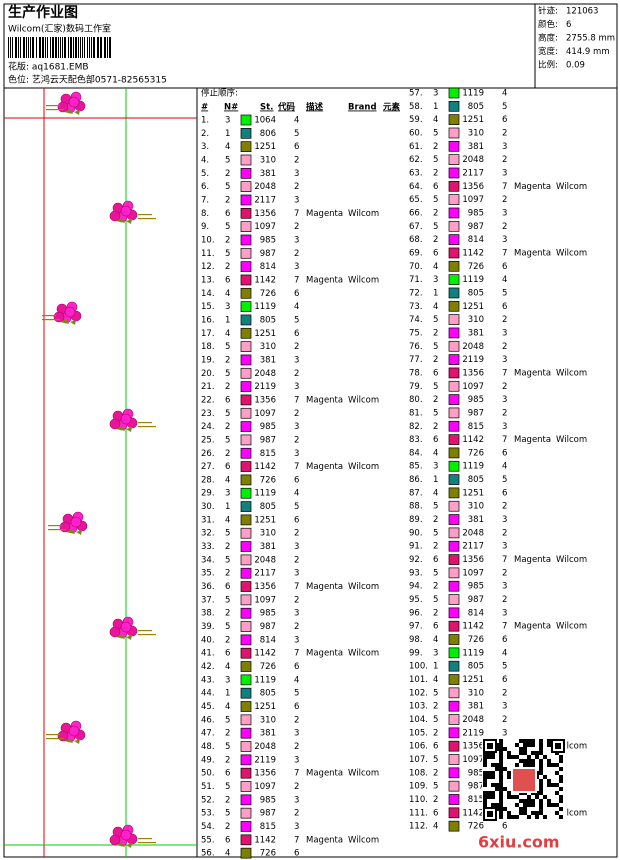 This screenshot has width=620, height=860. Describe the element at coordinates (558, 746) in the screenshot. I see `qr-finder` at that location.